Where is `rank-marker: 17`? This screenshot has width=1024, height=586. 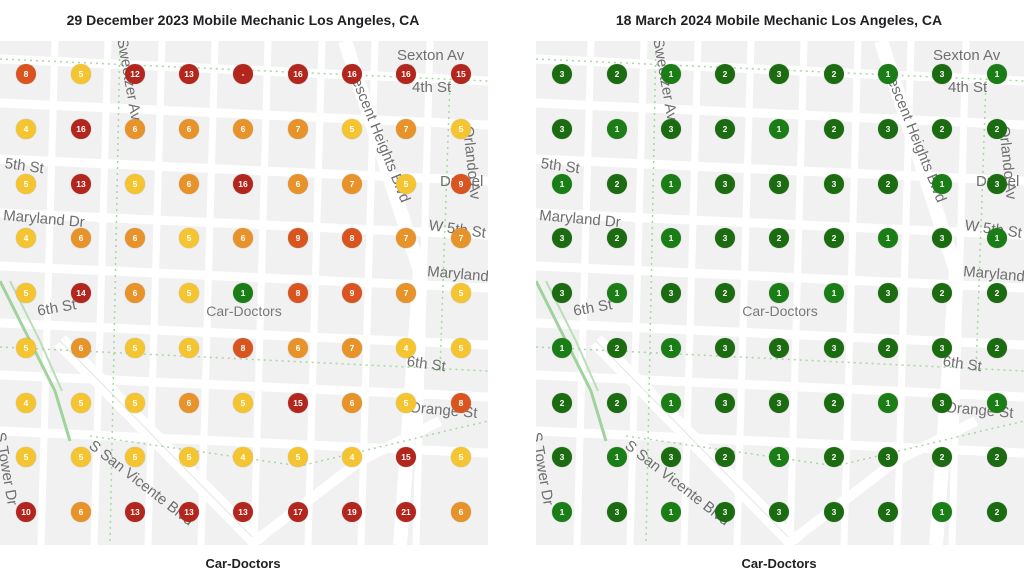
rank-marker: 17 is located at coordinates (298, 512).